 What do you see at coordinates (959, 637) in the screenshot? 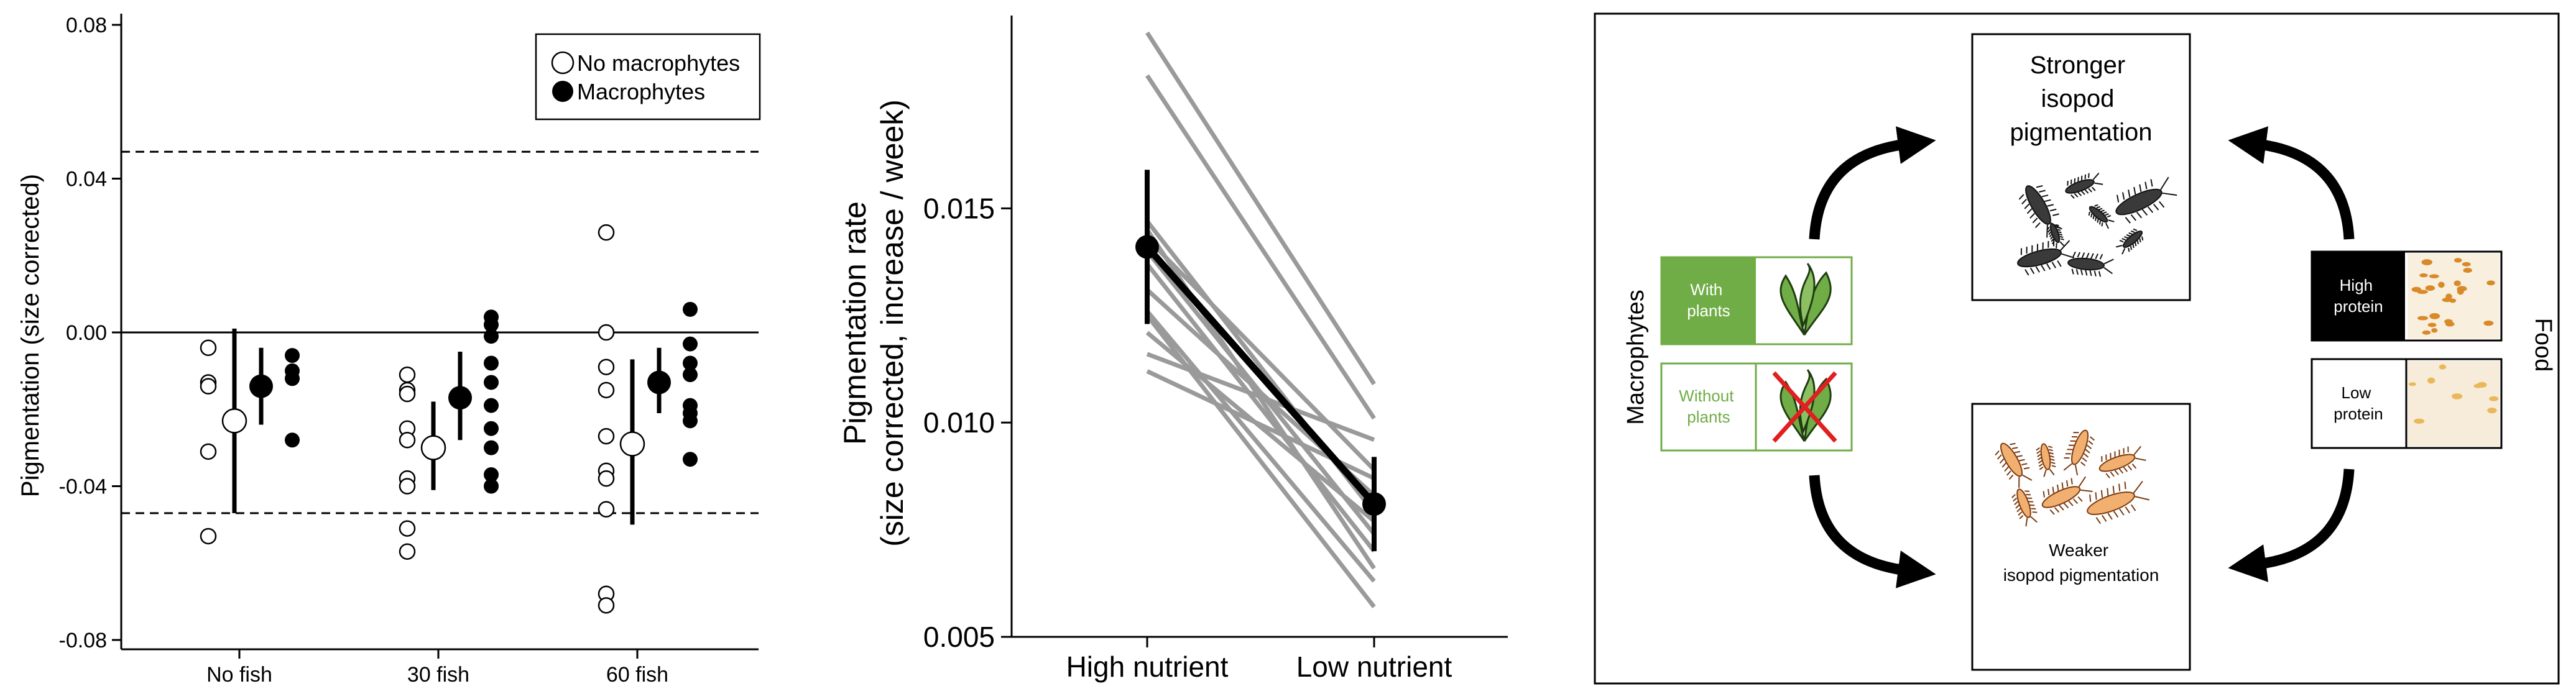
I see `panel-b-y-tick-label: 0.005` at bounding box center [959, 637].